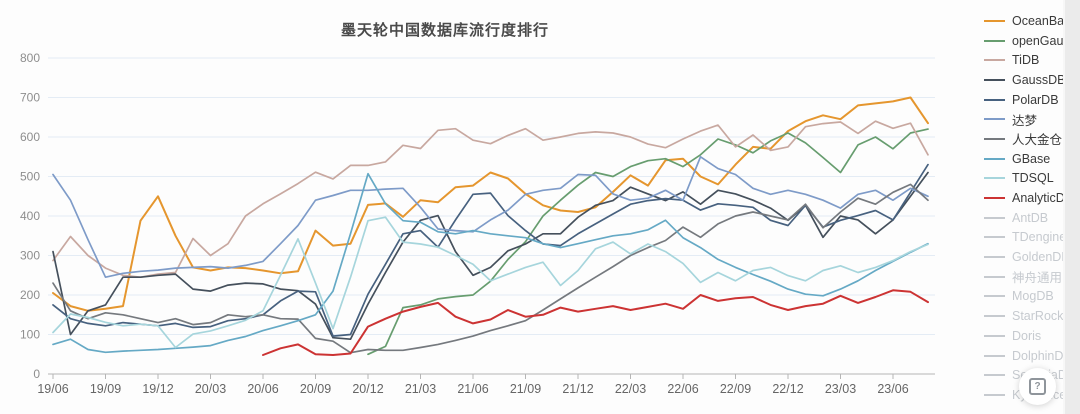  I want to click on legend-item-opengauss: openGauss, so click(1032, 41).